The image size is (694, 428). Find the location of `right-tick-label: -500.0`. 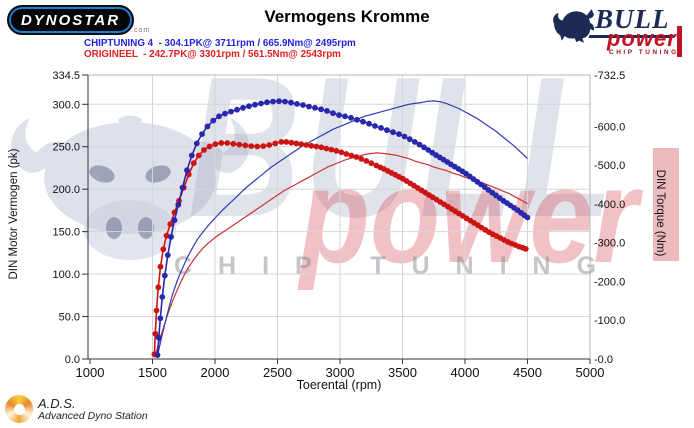

right-tick-label: -500.0 is located at coordinates (609, 166).